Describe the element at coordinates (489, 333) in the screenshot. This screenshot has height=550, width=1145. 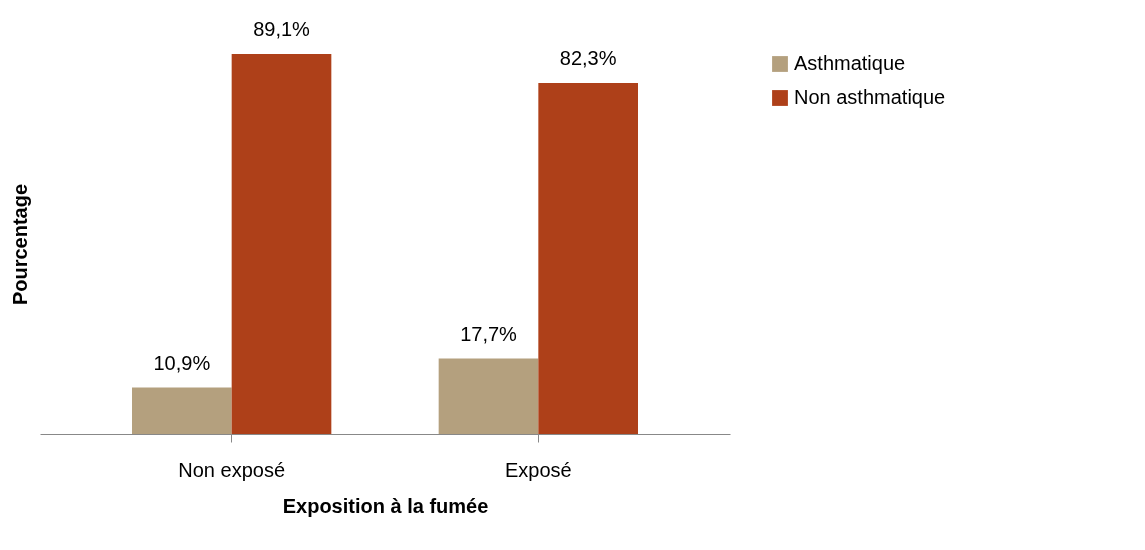
I see `data-label: 17,7%` at that location.